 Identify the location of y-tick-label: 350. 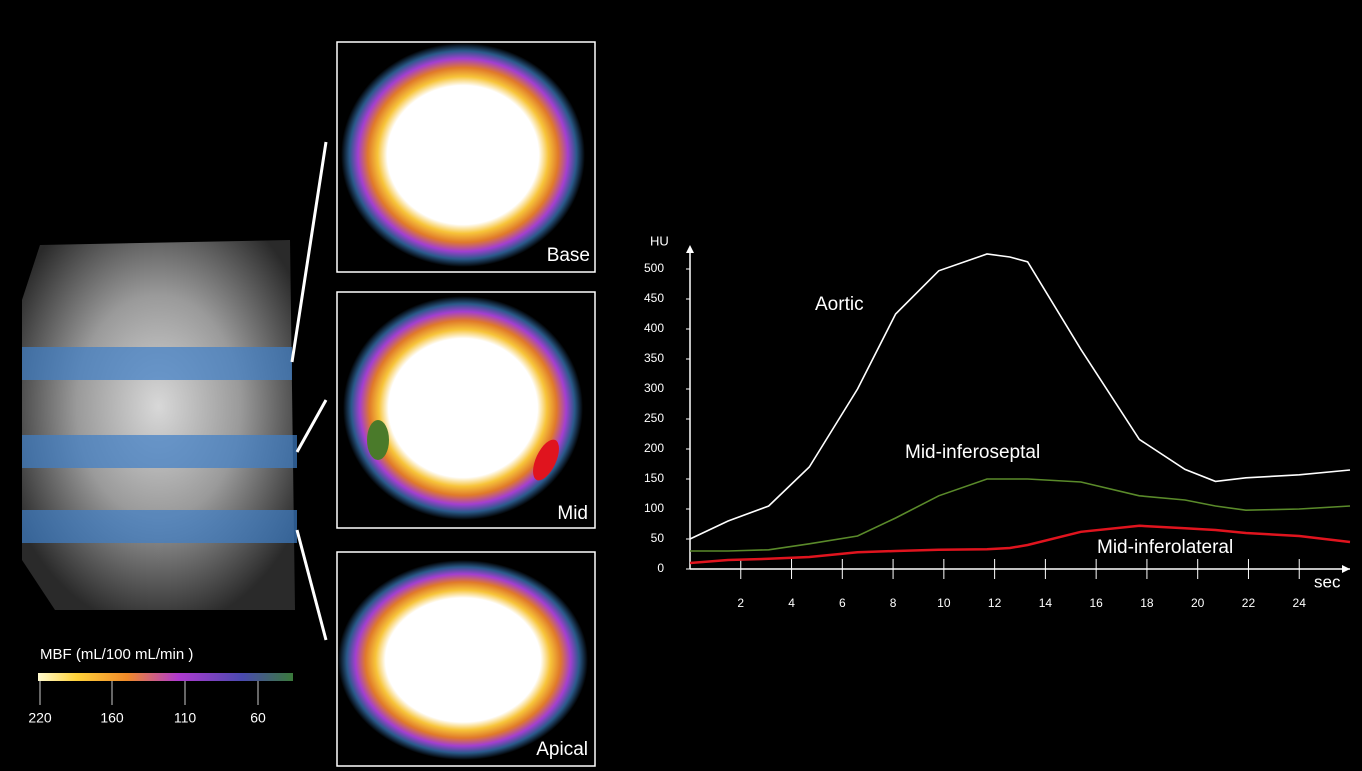
(654, 358).